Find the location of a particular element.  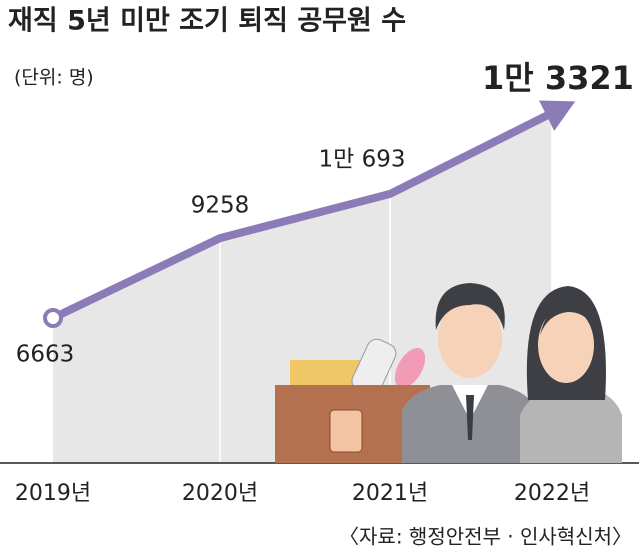

x-tick-label: 2019년 is located at coordinates (53, 493).